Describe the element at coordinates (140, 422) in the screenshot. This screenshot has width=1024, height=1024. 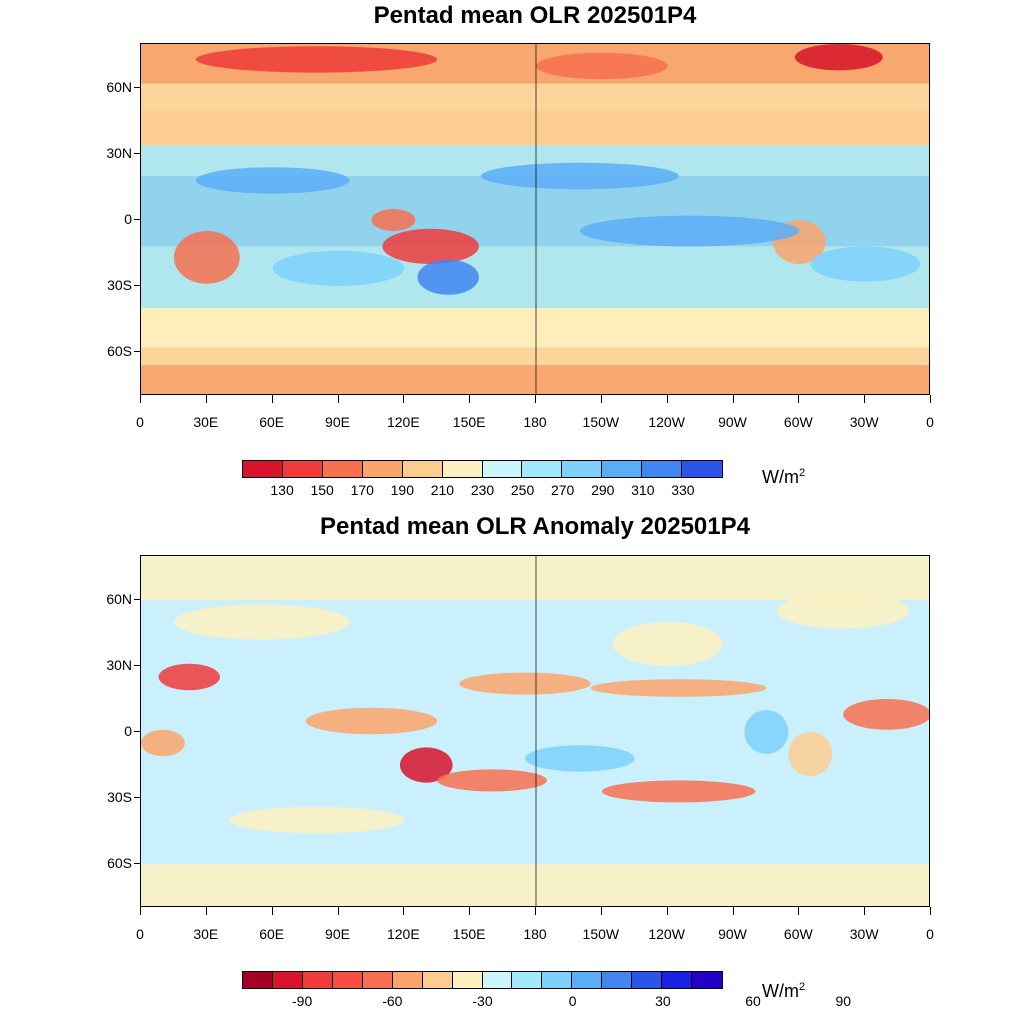
I see `lon-tick-label: 0` at that location.